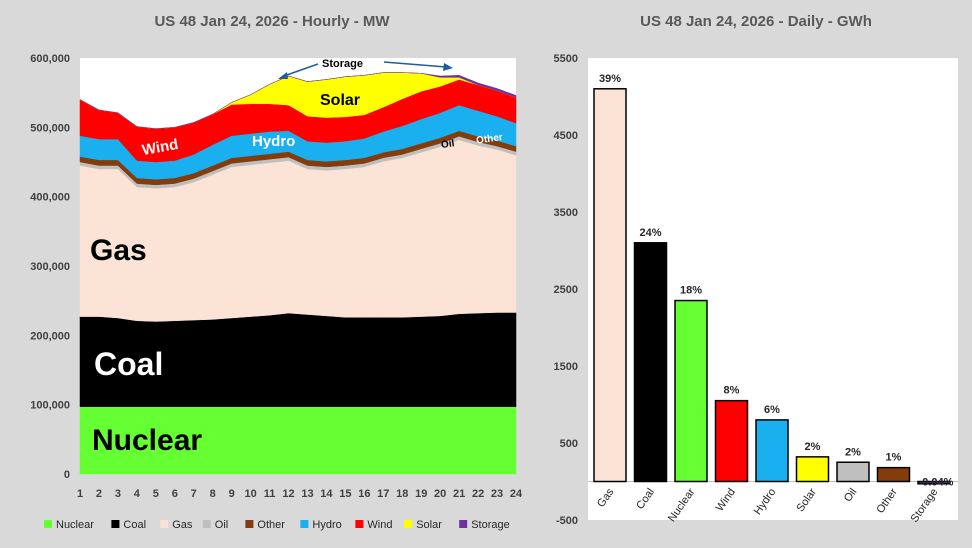  I want to click on legend-item-storage: Storage, so click(484, 525).